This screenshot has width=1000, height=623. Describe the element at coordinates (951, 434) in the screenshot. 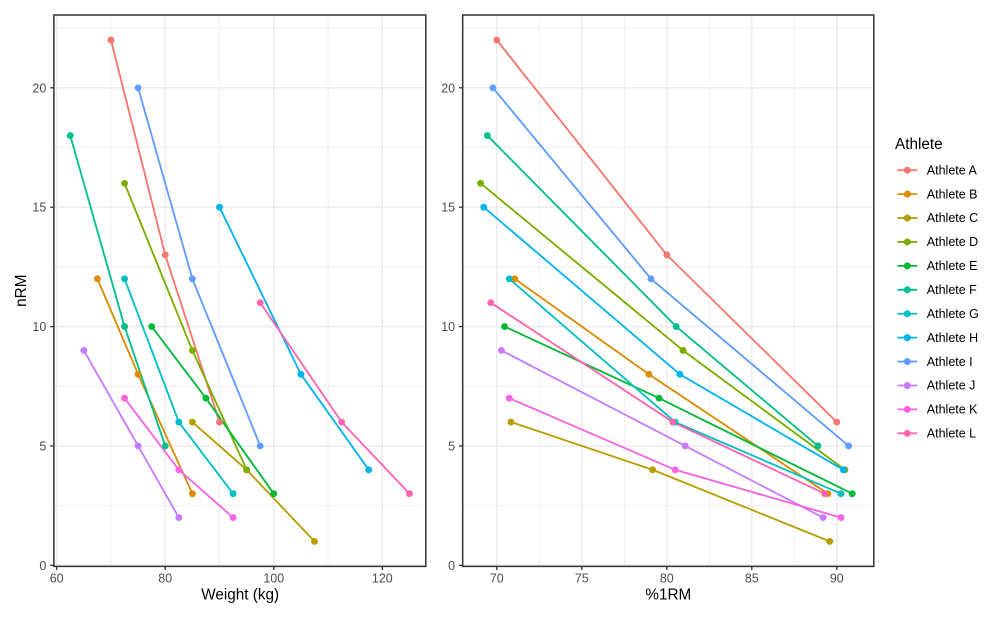

I see `svg-text: Athlete L` at that location.